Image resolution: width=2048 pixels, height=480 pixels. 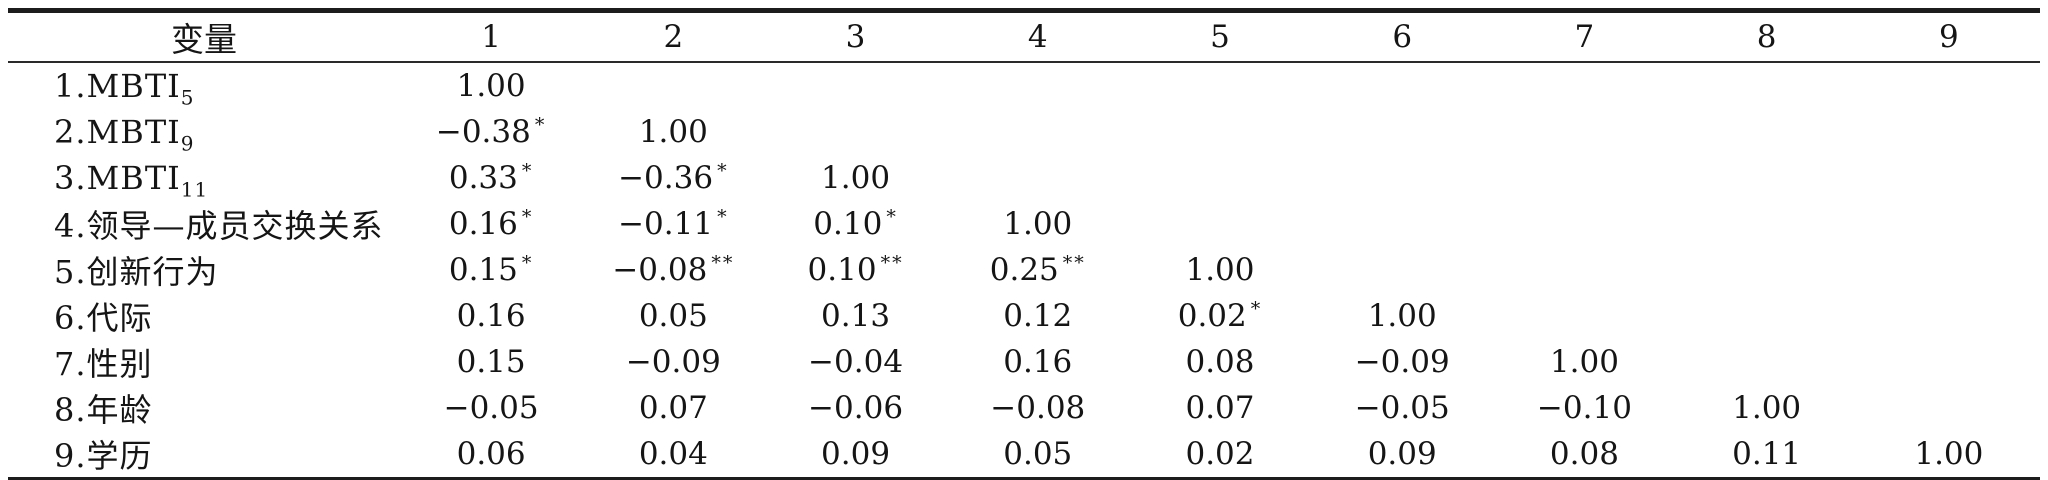 I want to click on cell-r4-c9, so click(x=1949, y=224).